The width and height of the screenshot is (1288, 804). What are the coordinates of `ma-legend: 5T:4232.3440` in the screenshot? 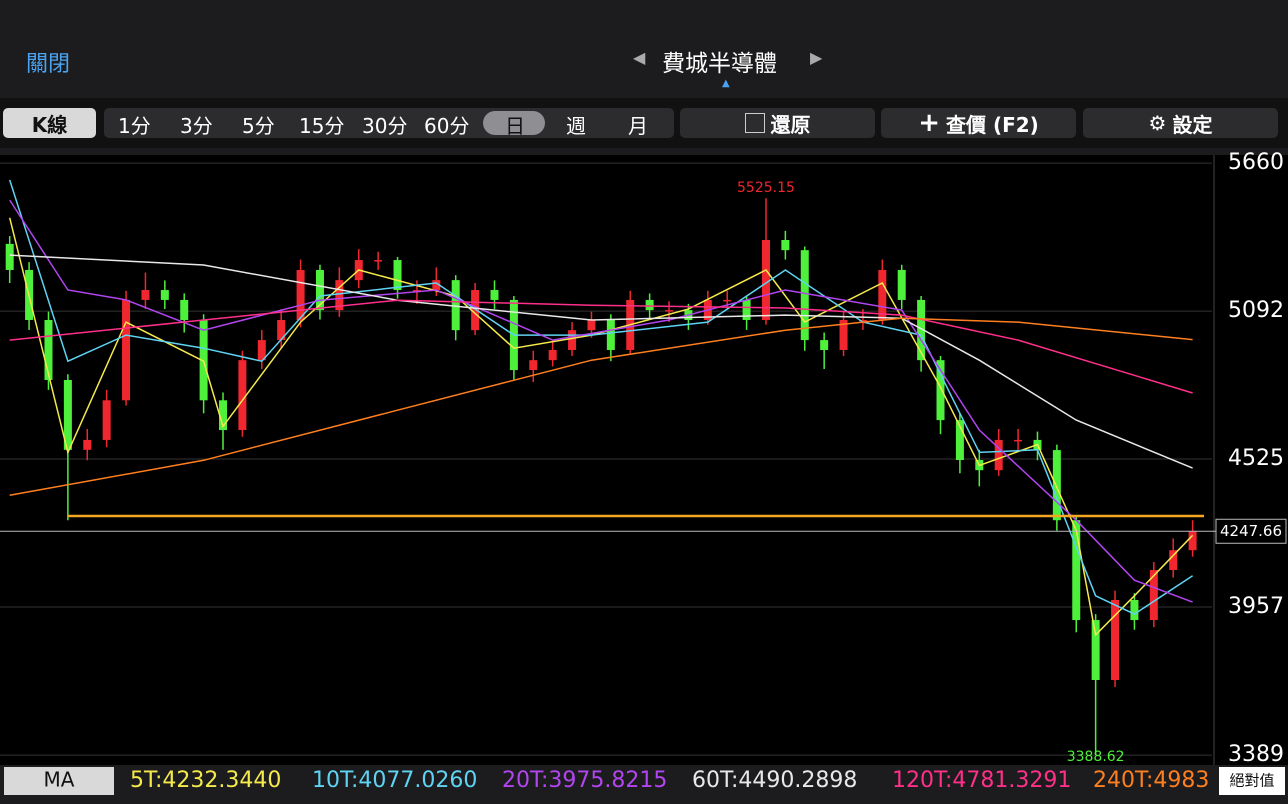 It's located at (205, 780).